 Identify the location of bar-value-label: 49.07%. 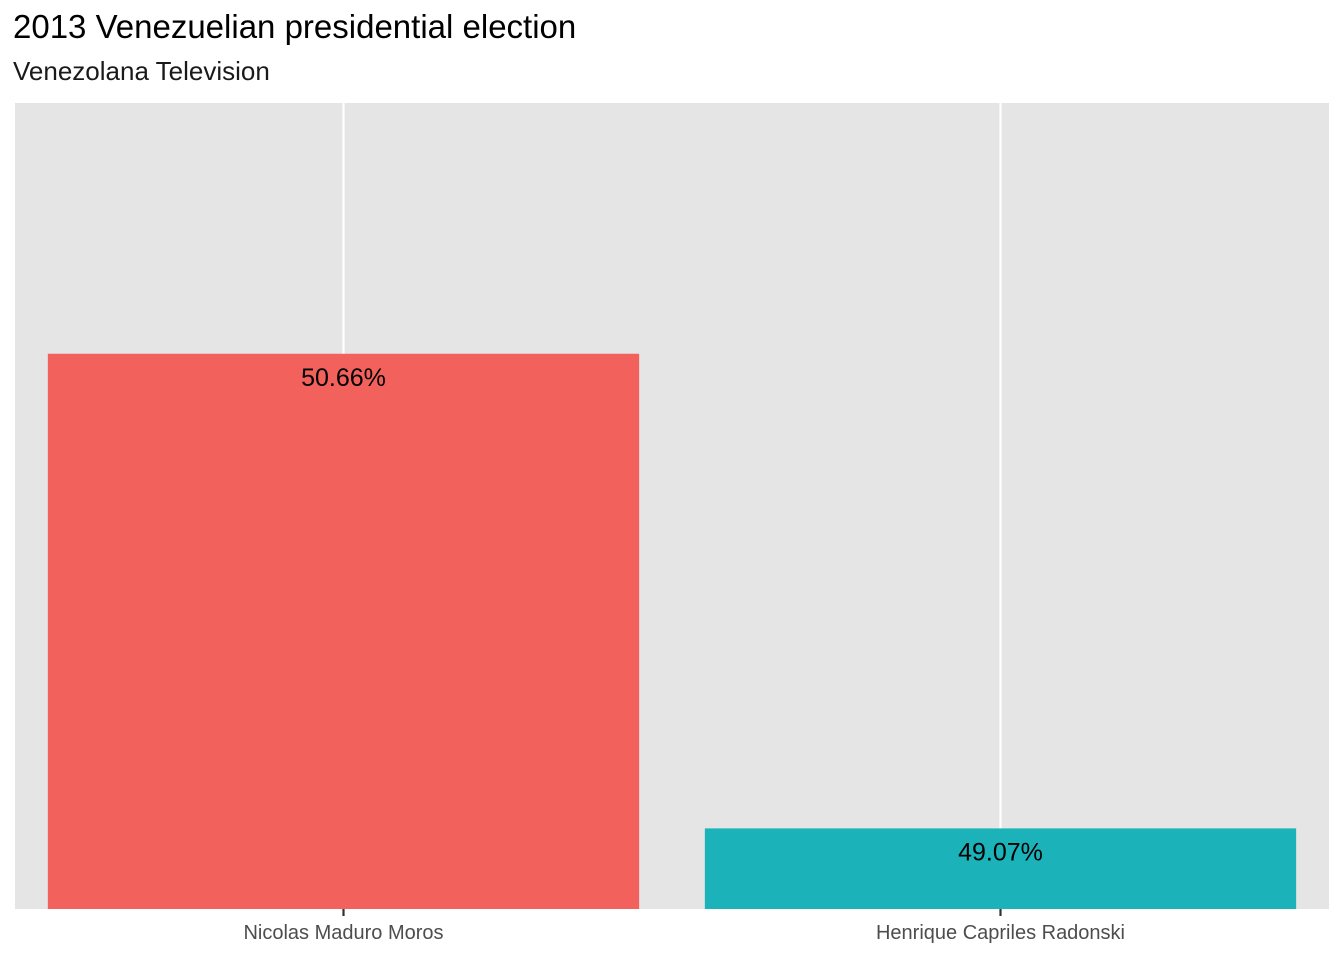
(1000, 852).